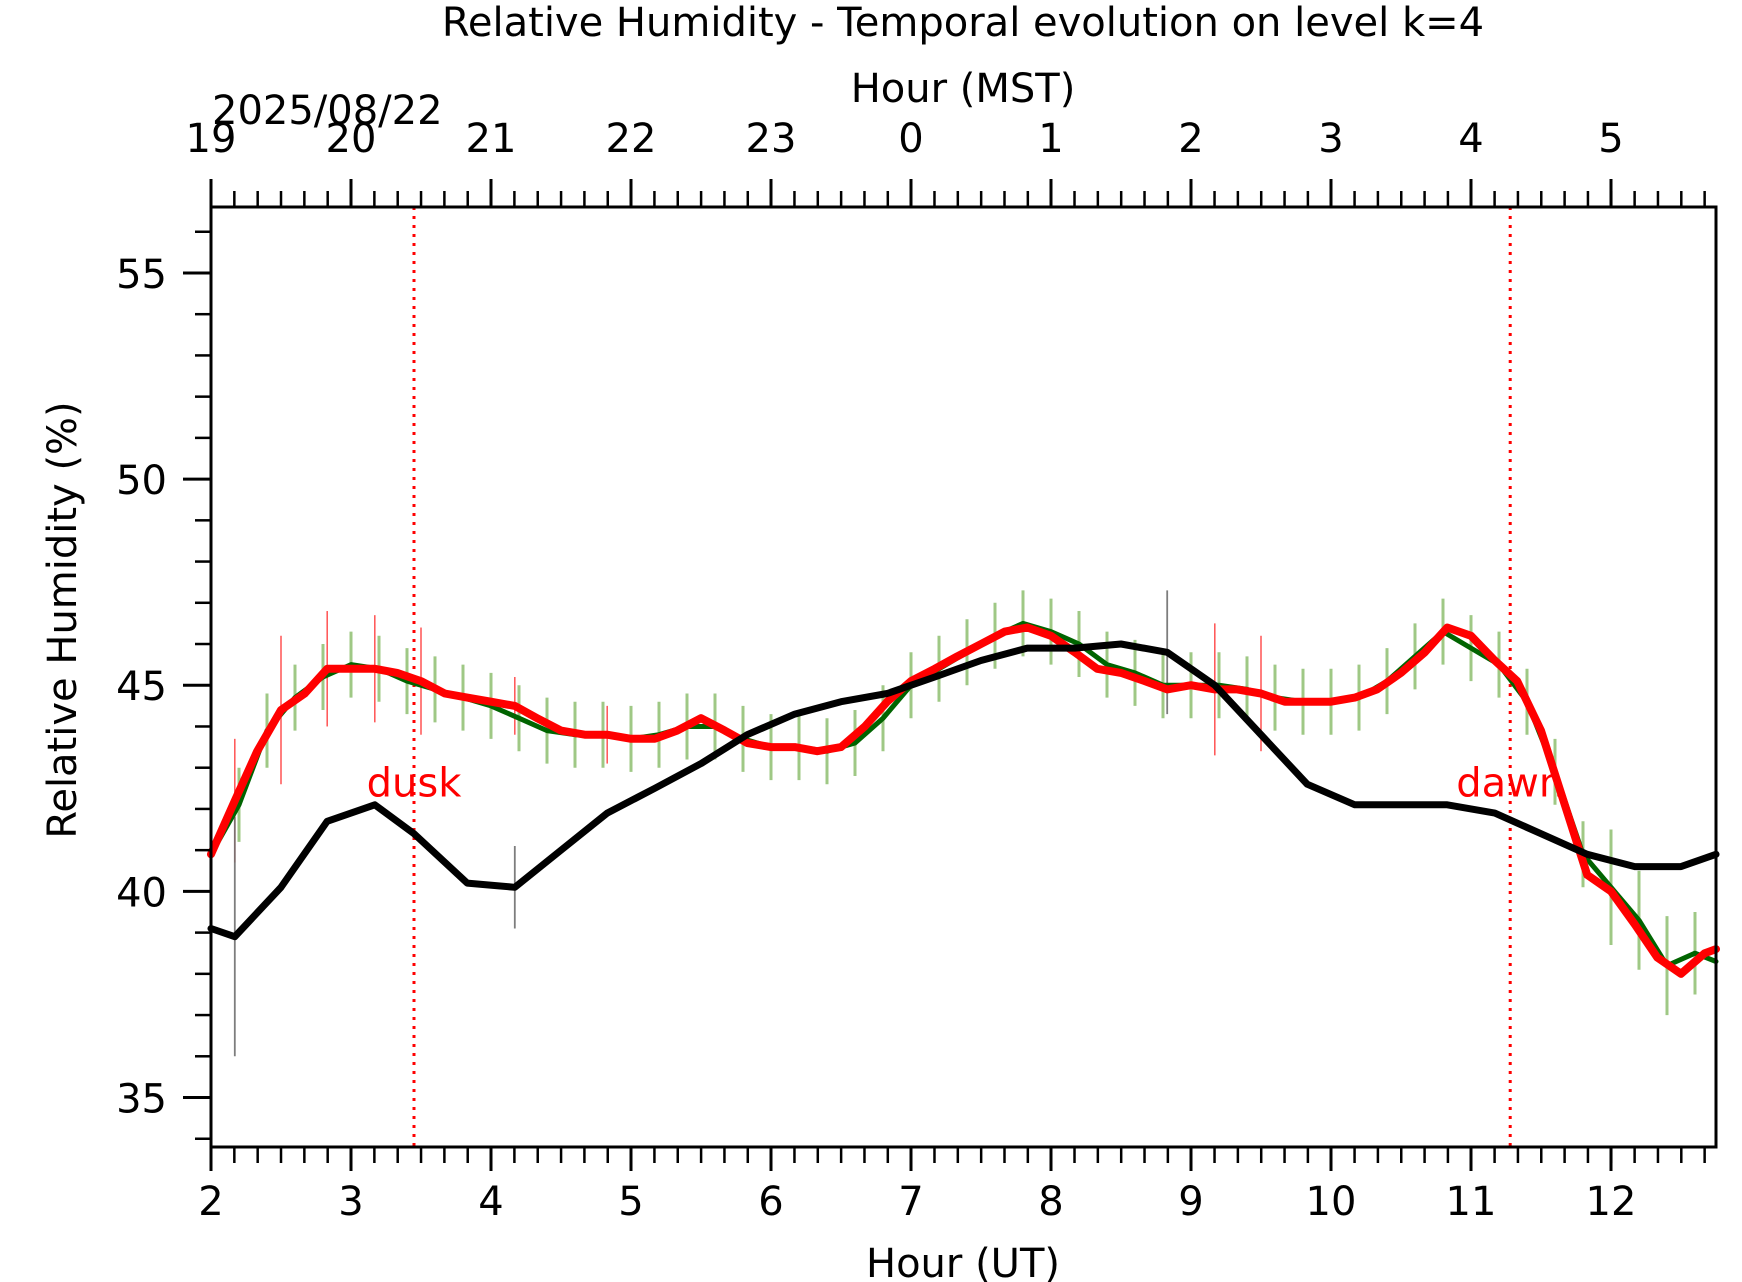  I want to click on top-tick-label: 23, so click(771, 139).